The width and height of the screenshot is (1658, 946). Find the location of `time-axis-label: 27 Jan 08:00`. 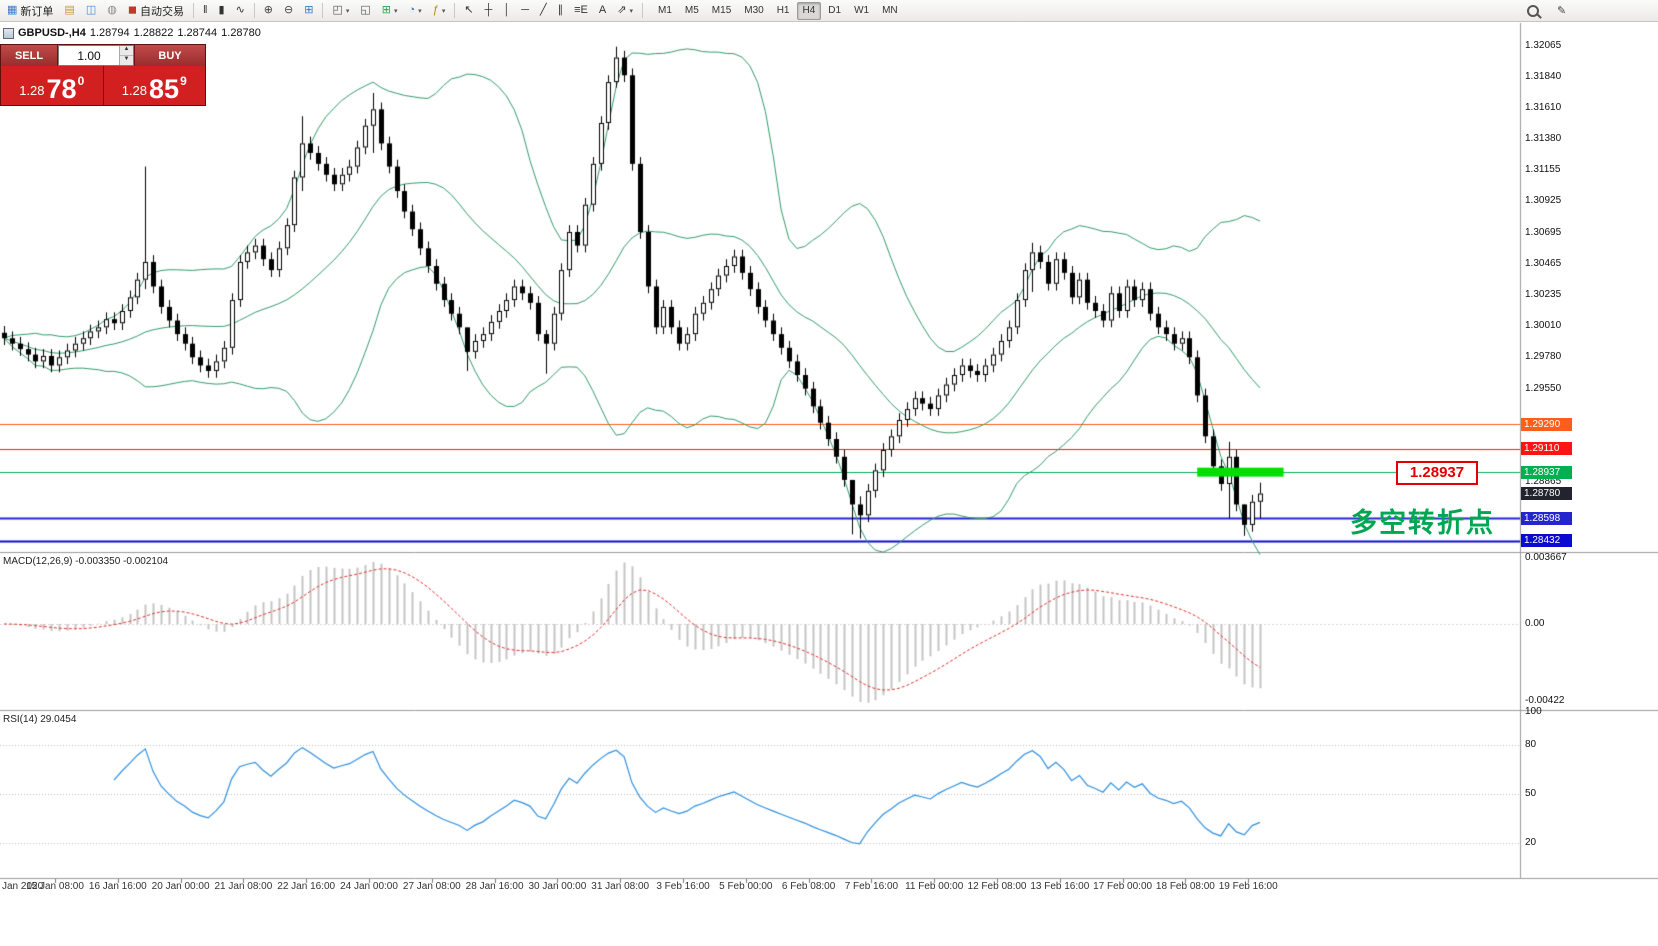

time-axis-label: 27 Jan 08:00 is located at coordinates (431, 886).